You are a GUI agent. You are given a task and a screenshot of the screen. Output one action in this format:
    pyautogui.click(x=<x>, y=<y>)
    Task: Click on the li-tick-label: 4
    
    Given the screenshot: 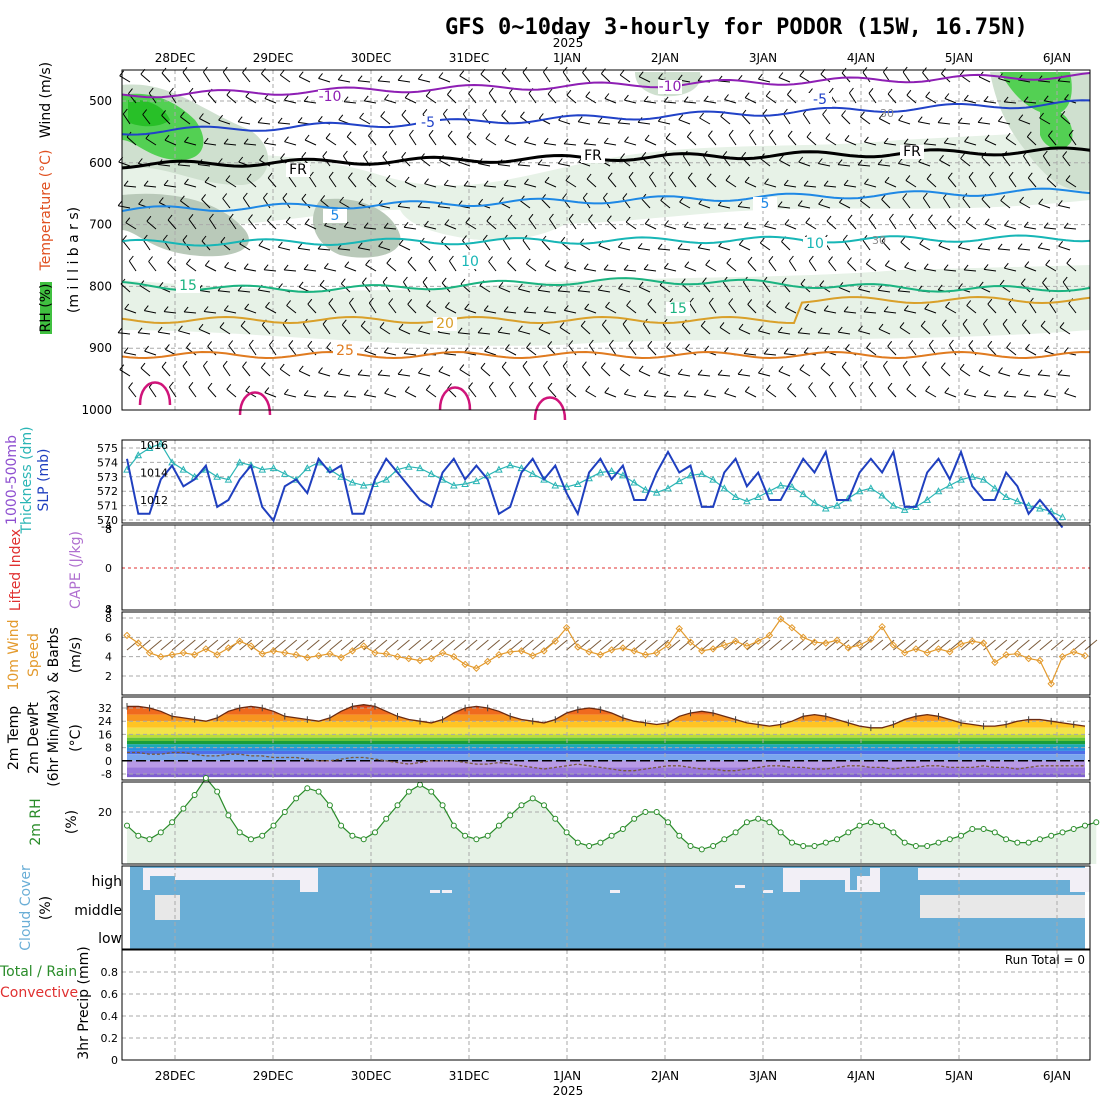 What is the action you would take?
    pyautogui.click(x=108, y=610)
    